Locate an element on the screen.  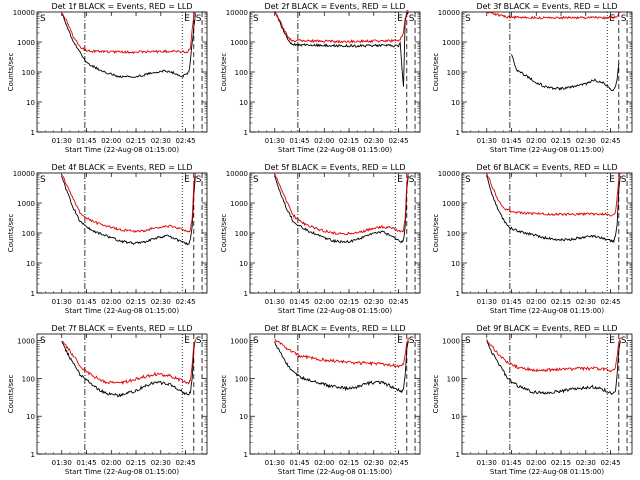
chart-title: Det 1f BLACK = Events, RED = LLD is located at coordinates (121, 6).